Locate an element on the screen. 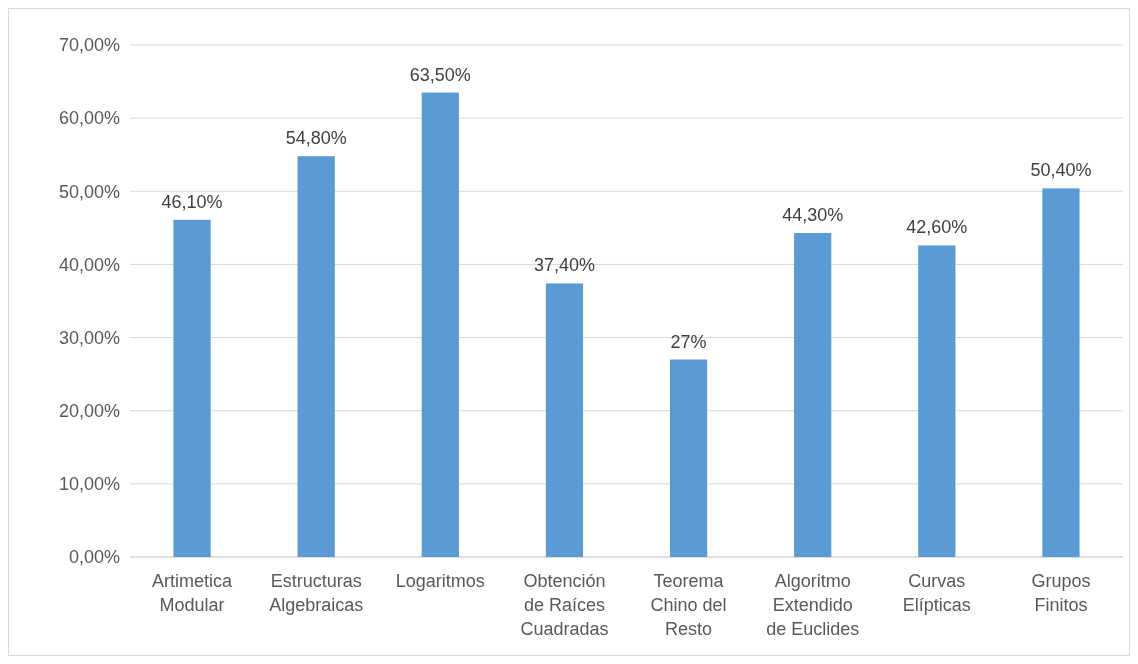 Image resolution: width=1138 pixels, height=664 pixels. y-tick-label: 40,00% is located at coordinates (89, 264).